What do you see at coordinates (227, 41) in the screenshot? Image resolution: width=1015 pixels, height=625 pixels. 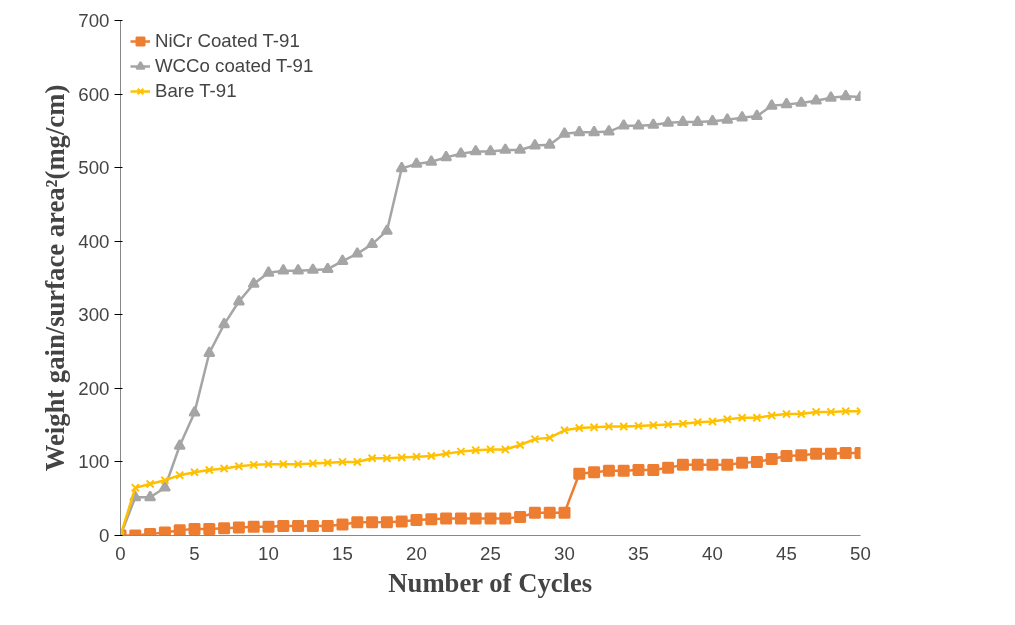 I see `legend-label: NiCr Coated T-91` at bounding box center [227, 41].